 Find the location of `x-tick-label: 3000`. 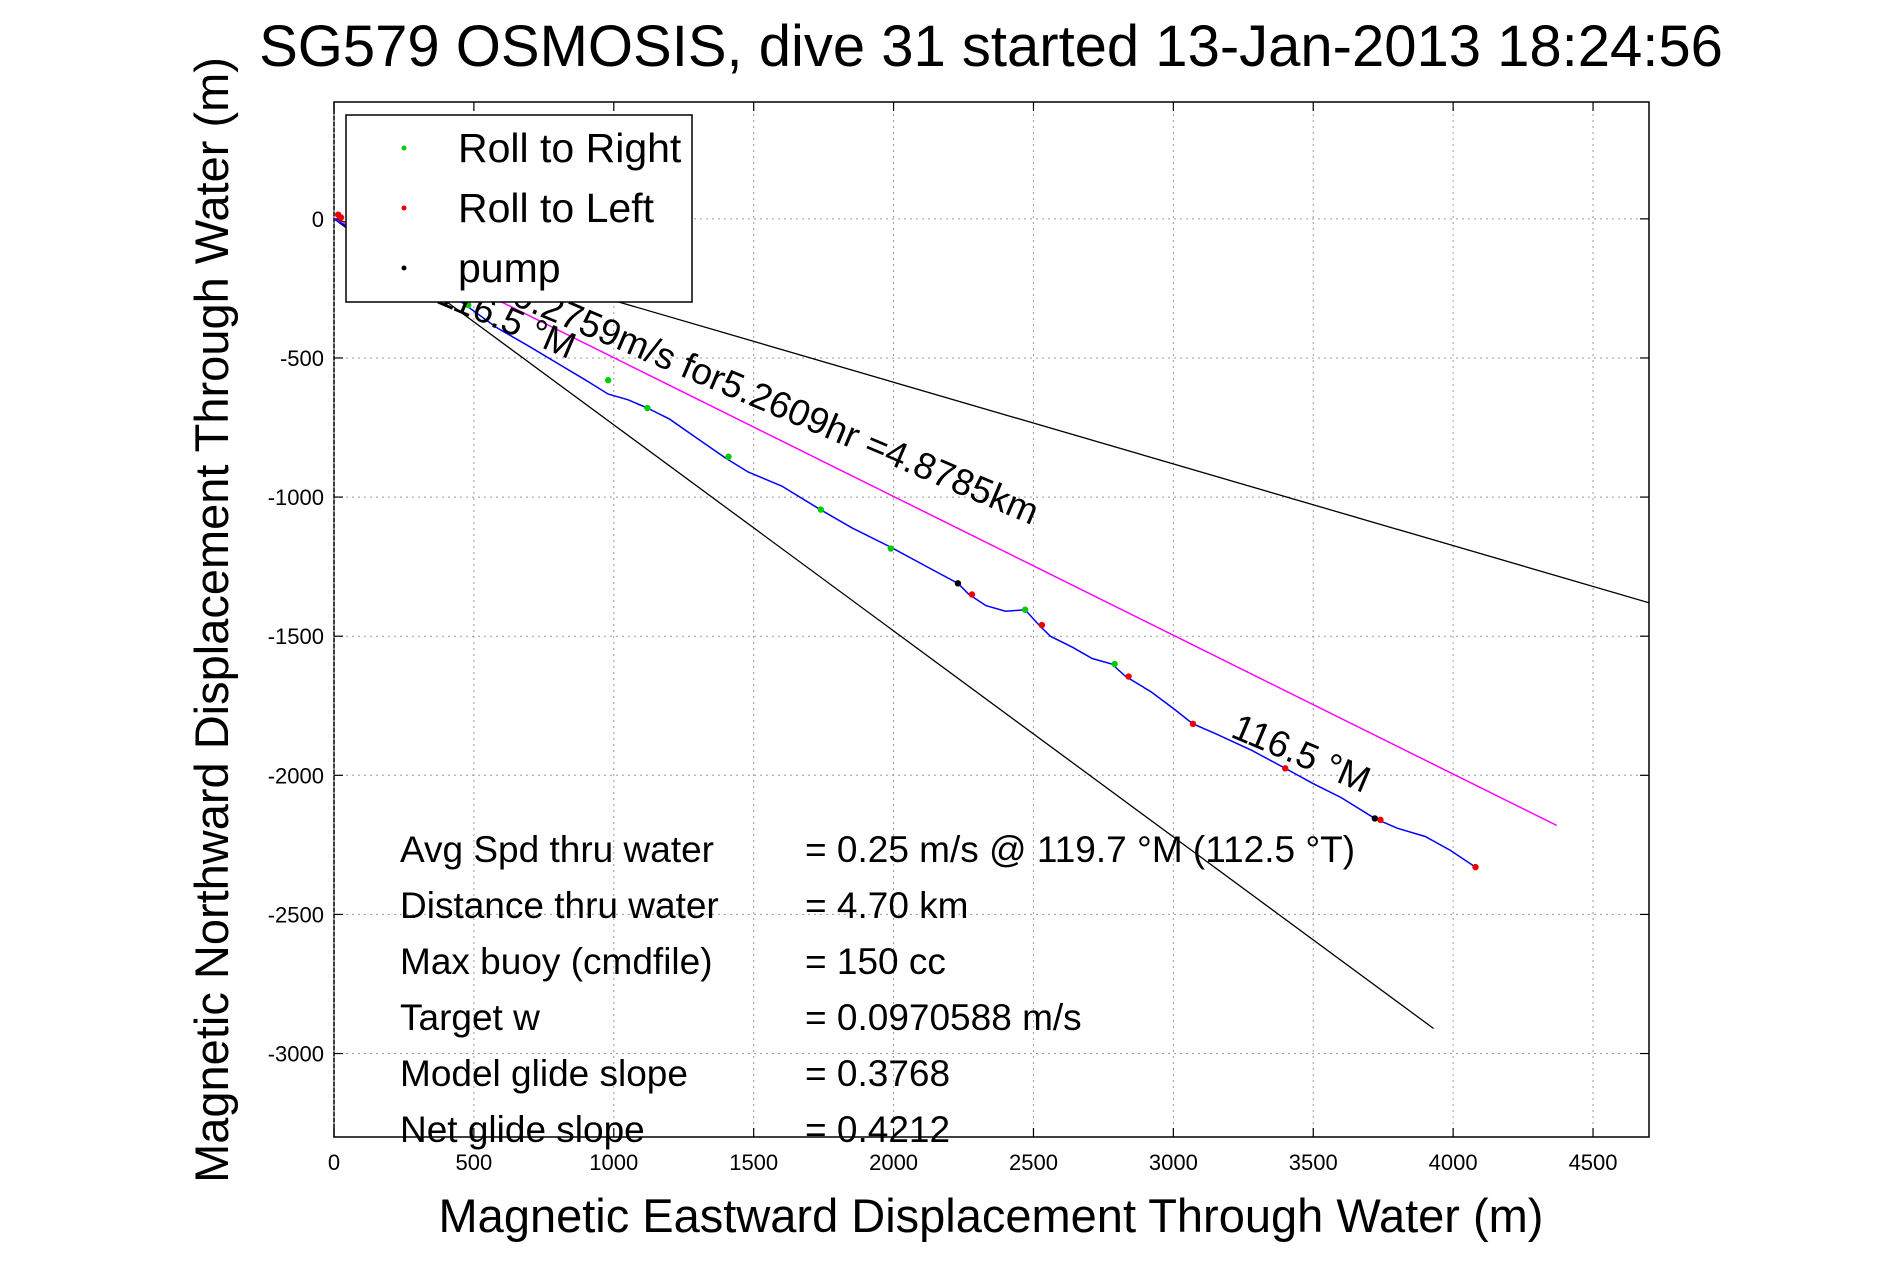

x-tick-label: 3000 is located at coordinates (1173, 1162).